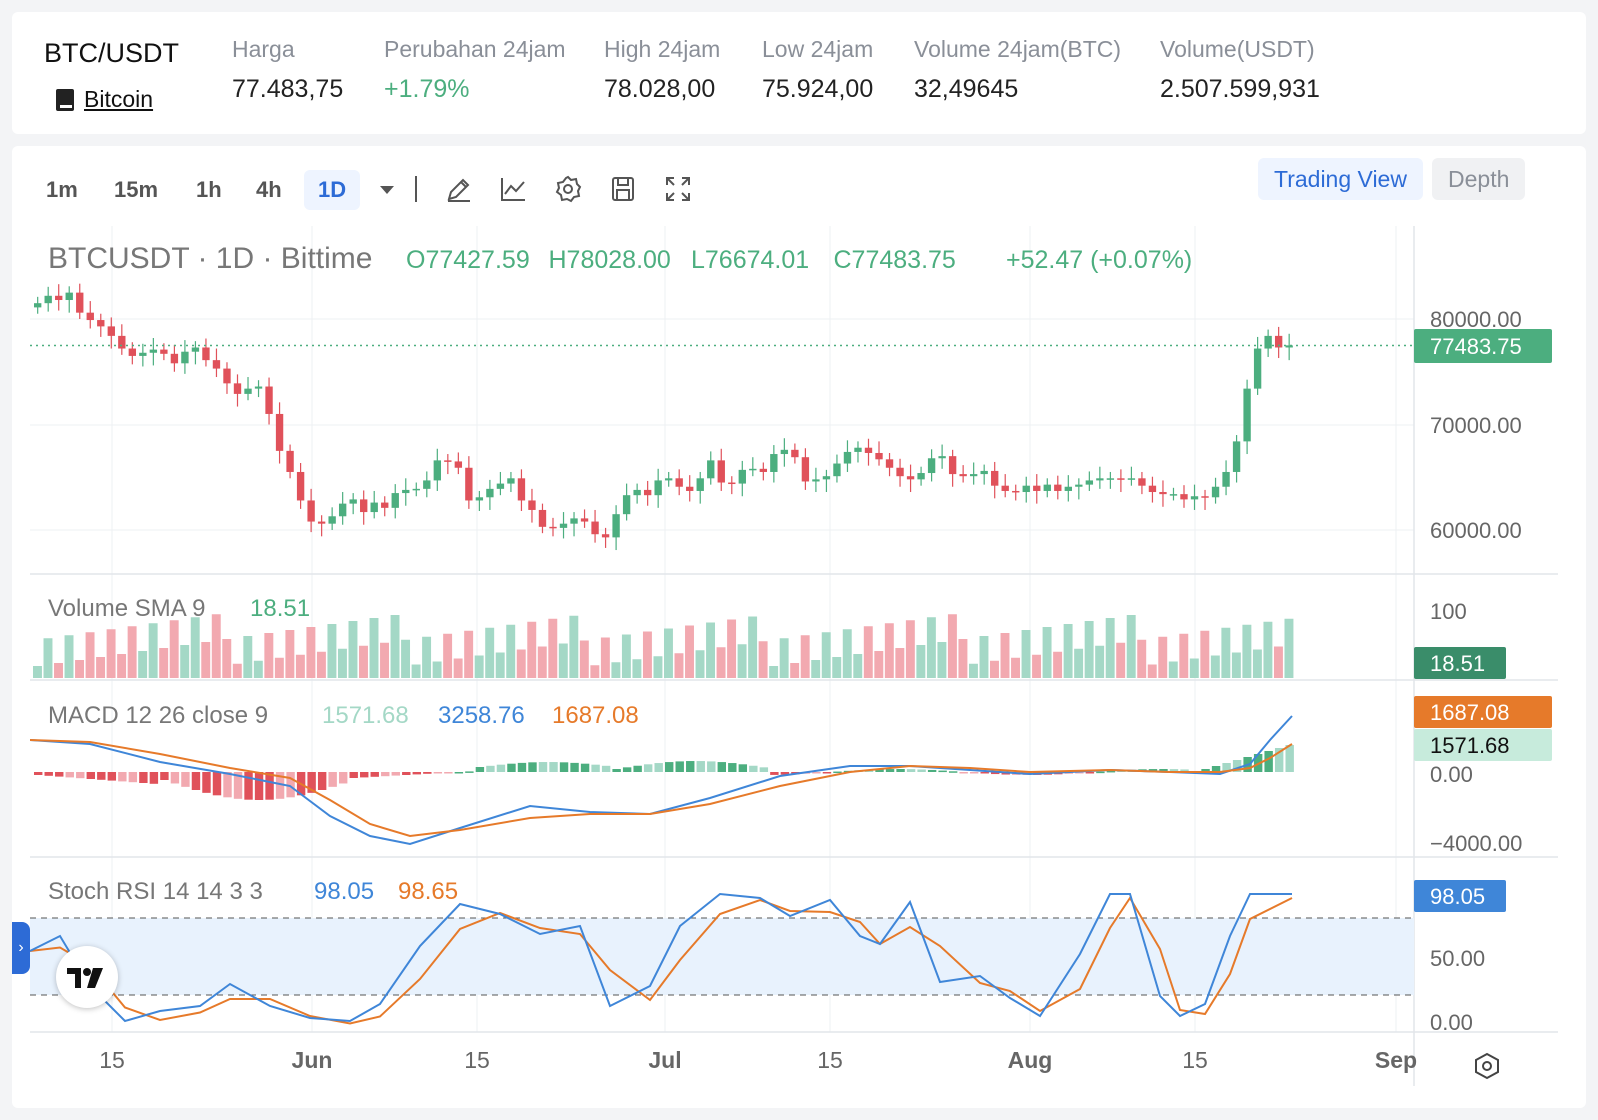 Image resolution: width=1598 pixels, height=1120 pixels. I want to click on last-price-tag, so click(1483, 346).